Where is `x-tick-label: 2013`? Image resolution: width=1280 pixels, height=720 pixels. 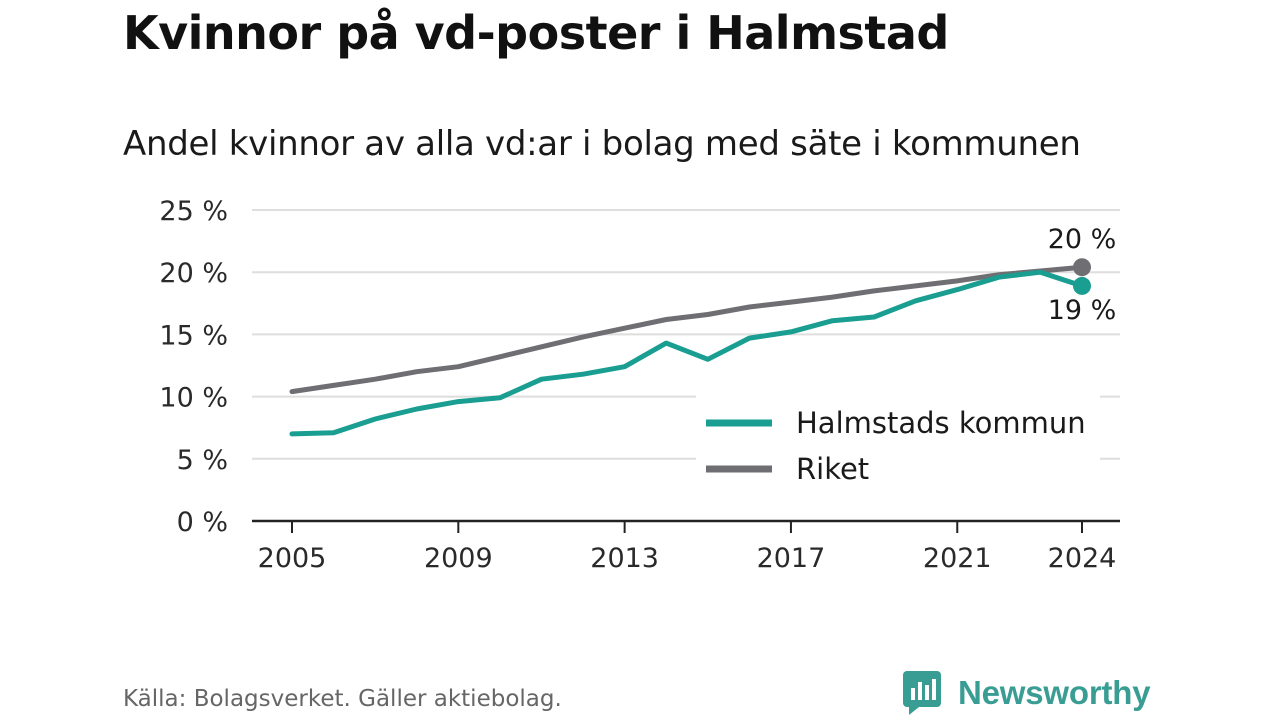 x-tick-label: 2013 is located at coordinates (624, 558).